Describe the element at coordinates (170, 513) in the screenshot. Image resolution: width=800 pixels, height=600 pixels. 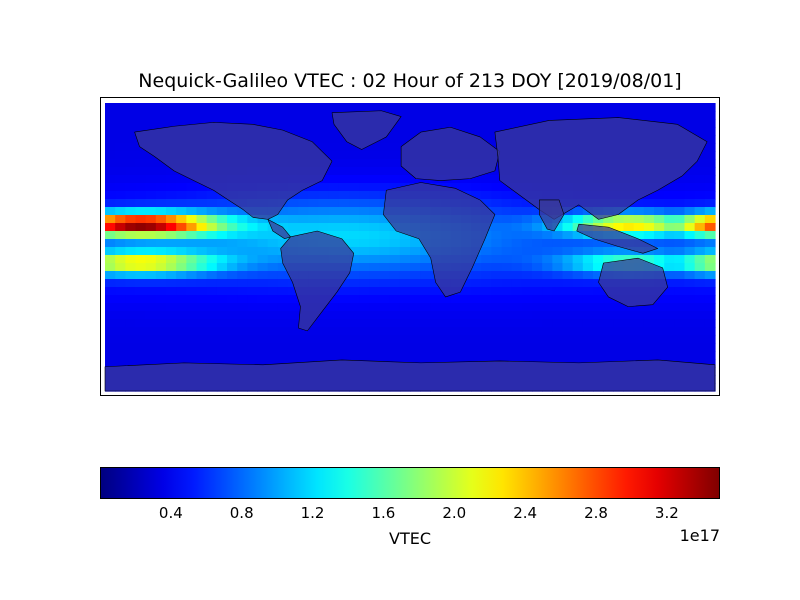
I see `colorbar-tick-label: 0.4` at that location.